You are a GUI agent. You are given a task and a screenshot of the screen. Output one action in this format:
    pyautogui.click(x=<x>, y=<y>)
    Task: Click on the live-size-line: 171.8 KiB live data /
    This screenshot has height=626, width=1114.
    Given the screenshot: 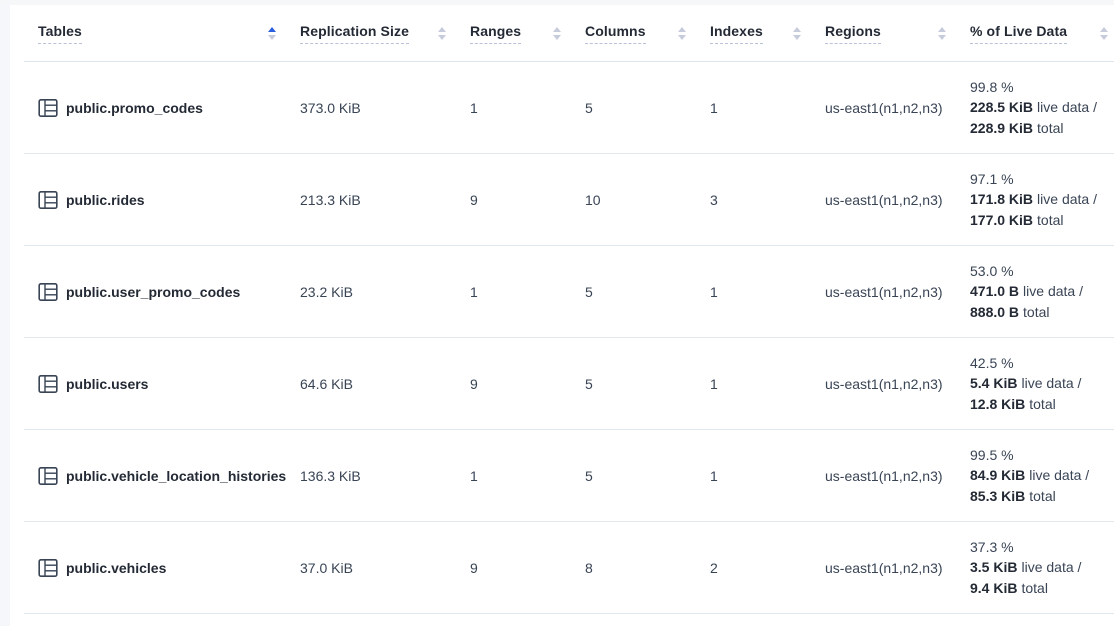 What is the action you would take?
    pyautogui.click(x=1042, y=199)
    